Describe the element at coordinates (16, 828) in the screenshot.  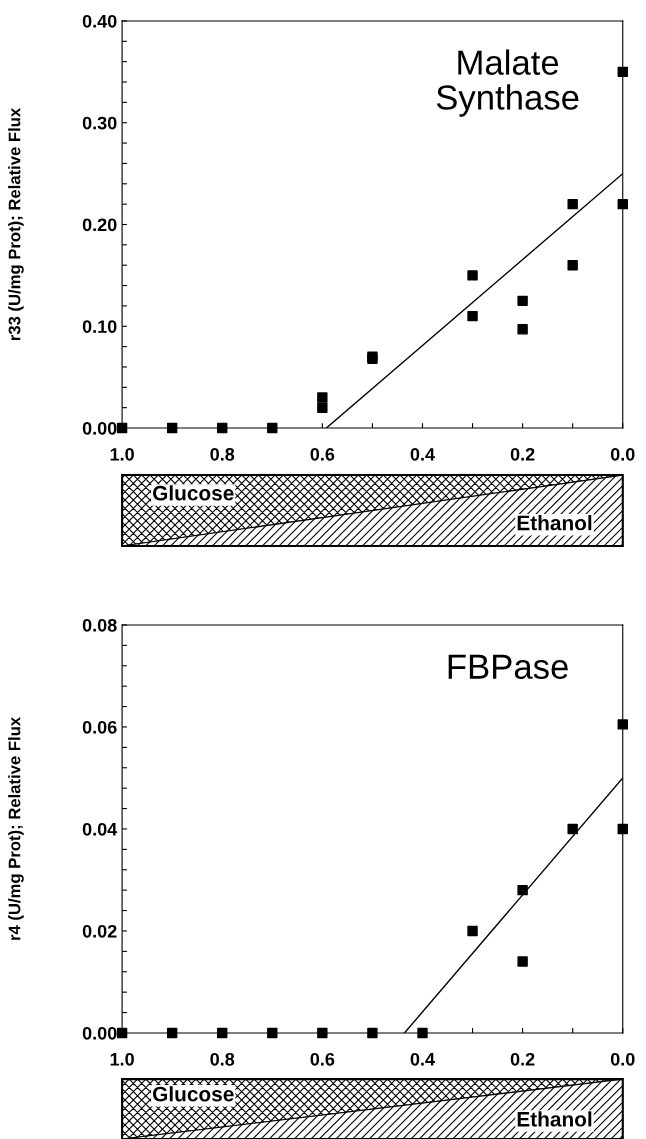
I see `y-axis-title: r4 (U/mg Prot); Relative Flux` at that location.